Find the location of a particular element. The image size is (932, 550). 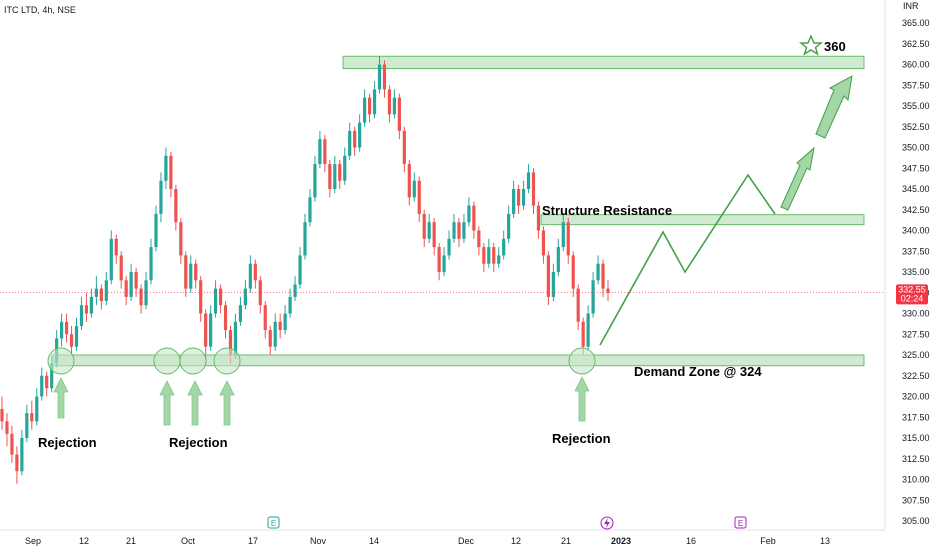

bar-countdown: 02:24 is located at coordinates (912, 298).